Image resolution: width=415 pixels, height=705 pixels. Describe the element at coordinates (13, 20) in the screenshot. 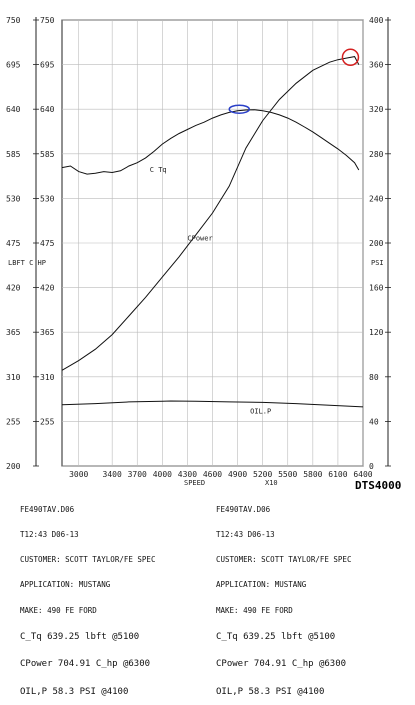

I see `left-tick-label: 750` at that location.